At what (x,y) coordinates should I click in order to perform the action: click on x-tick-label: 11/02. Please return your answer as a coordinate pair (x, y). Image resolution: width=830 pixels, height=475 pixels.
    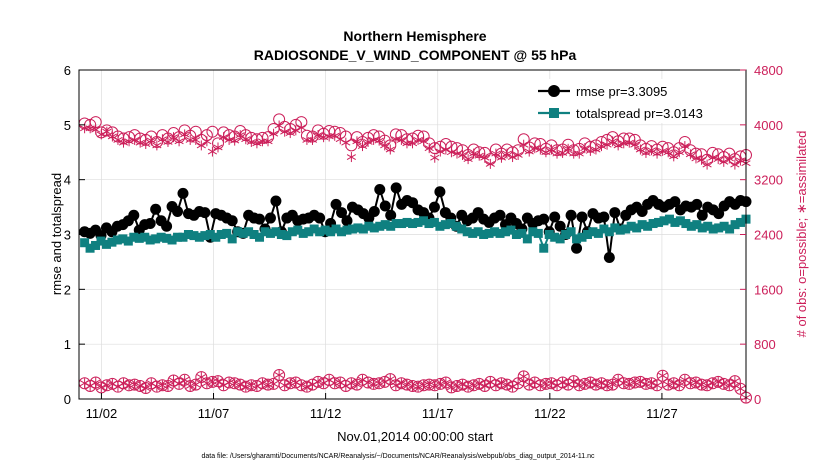
    Looking at the image, I should click on (102, 413).